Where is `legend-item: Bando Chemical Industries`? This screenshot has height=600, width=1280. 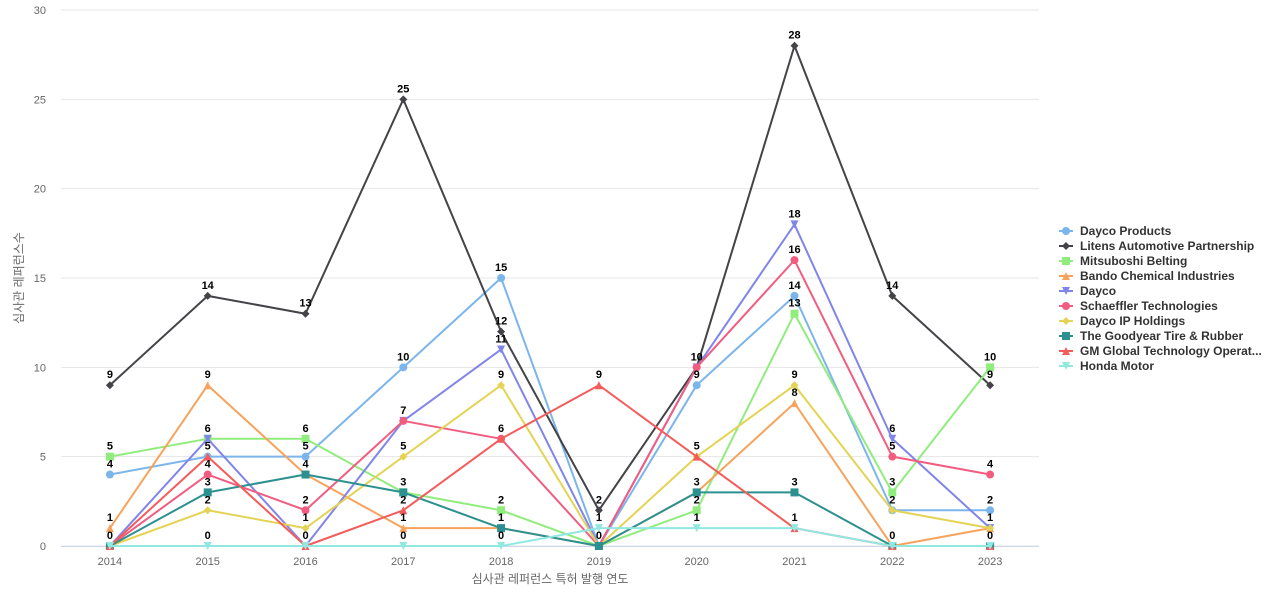
legend-item: Bando Chemical Industries is located at coordinates (1147, 276).